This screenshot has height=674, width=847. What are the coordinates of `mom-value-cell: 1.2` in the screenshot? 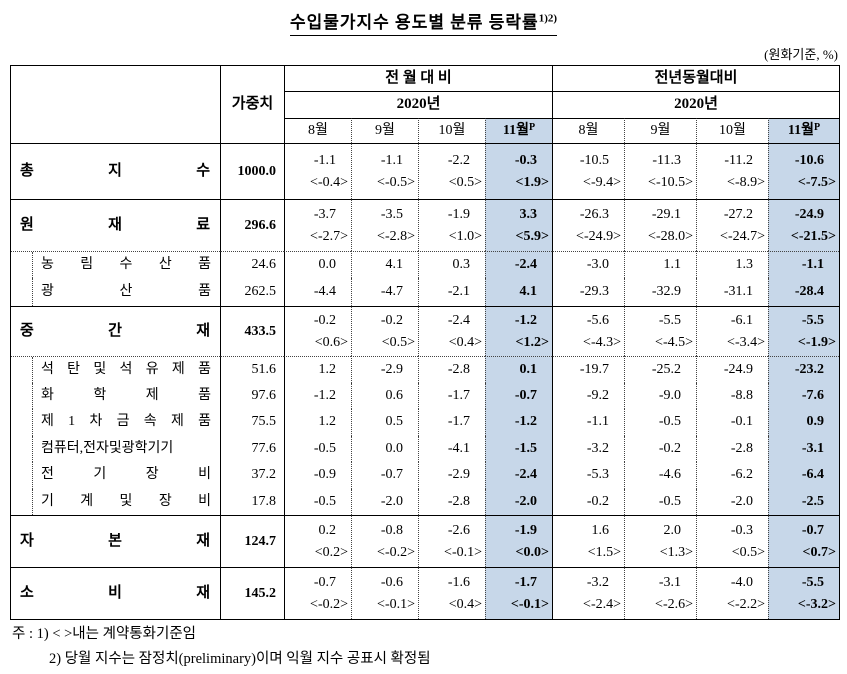 It's located at (317, 369).